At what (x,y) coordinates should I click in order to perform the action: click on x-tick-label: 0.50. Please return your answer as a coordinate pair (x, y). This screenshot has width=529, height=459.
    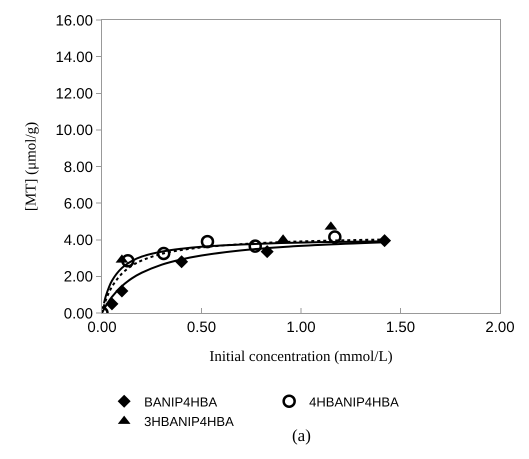
    Looking at the image, I should click on (201, 327).